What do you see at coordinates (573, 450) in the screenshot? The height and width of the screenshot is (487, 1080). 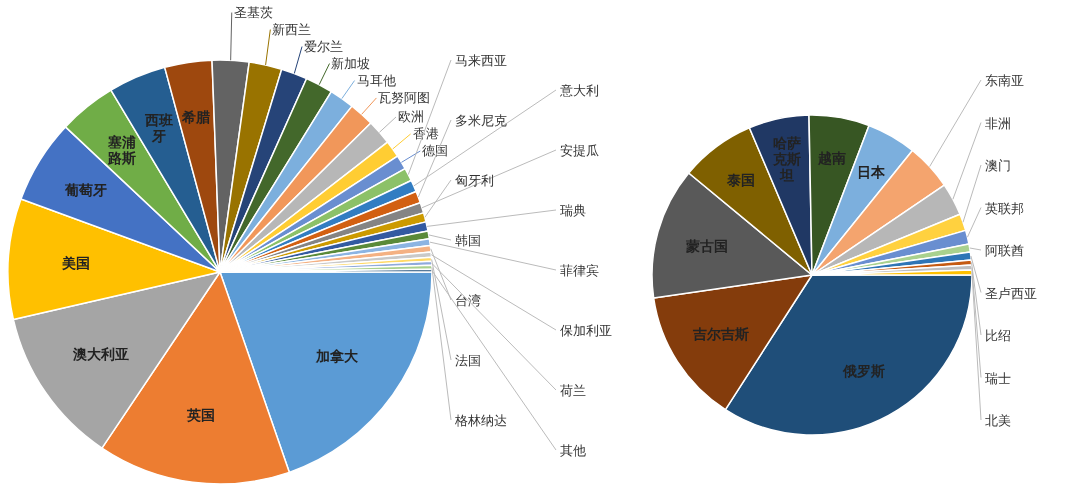 I see `slice-label: 其他` at bounding box center [573, 450].